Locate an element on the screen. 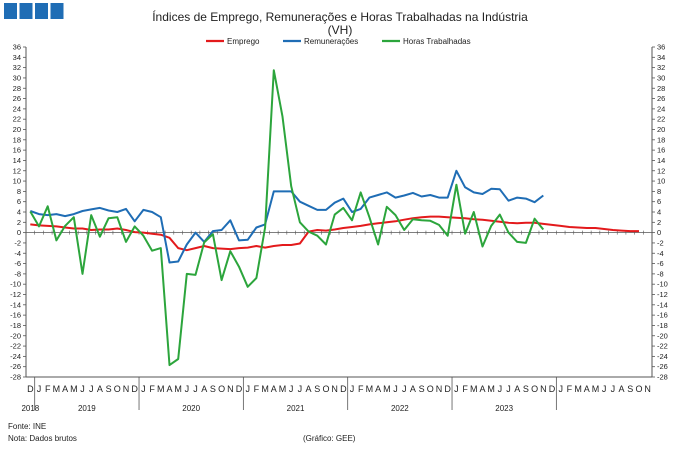 Image resolution: width=679 pixels, height=450 pixels. y-tick-label-left: 24 is located at coordinates (17, 108).